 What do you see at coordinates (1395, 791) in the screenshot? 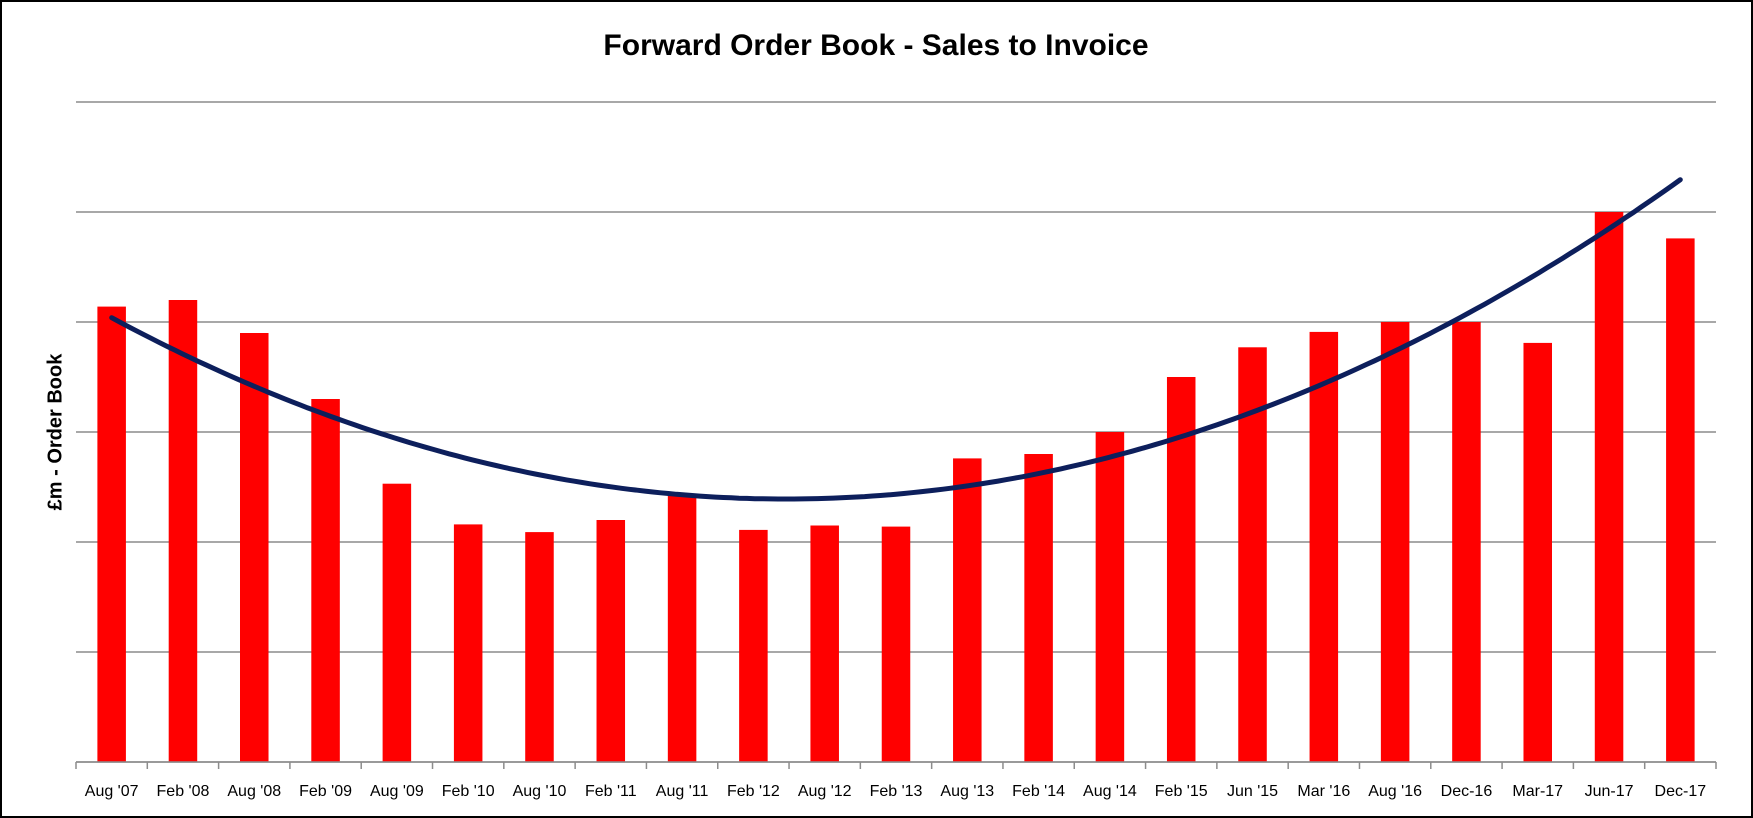
I see `x-tick-label: Aug '16` at bounding box center [1395, 791].